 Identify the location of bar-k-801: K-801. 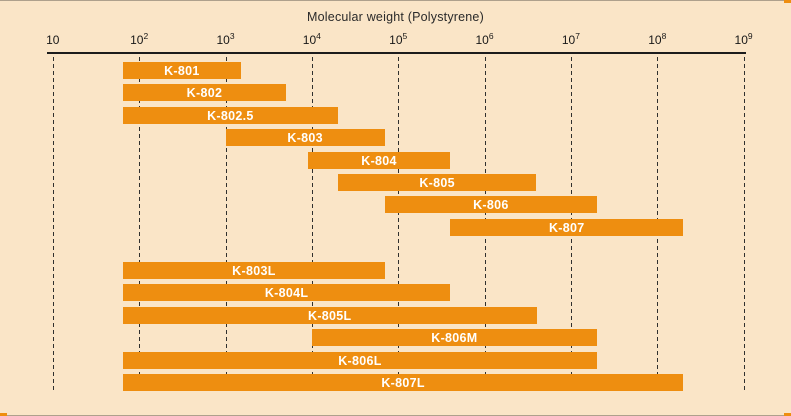
(182, 70).